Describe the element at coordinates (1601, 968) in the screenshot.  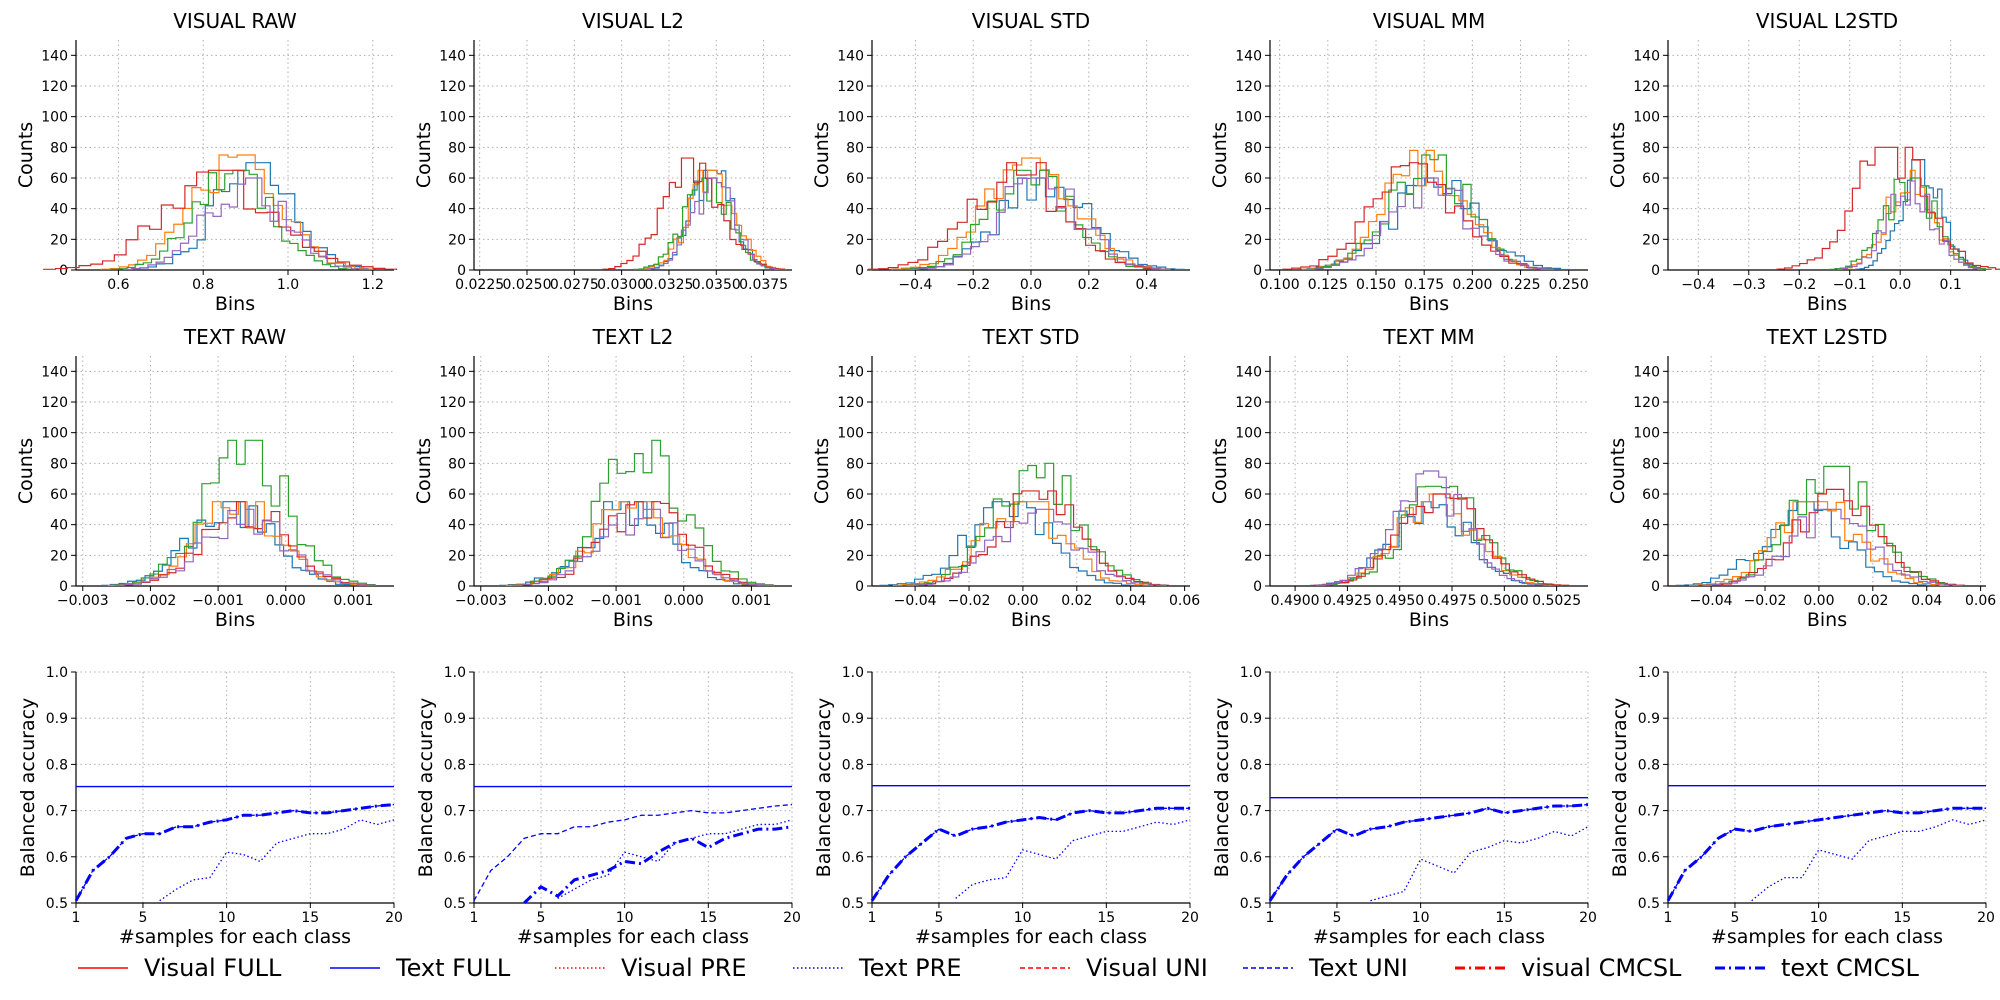
I see `legend-label: visual CMCSL` at that location.